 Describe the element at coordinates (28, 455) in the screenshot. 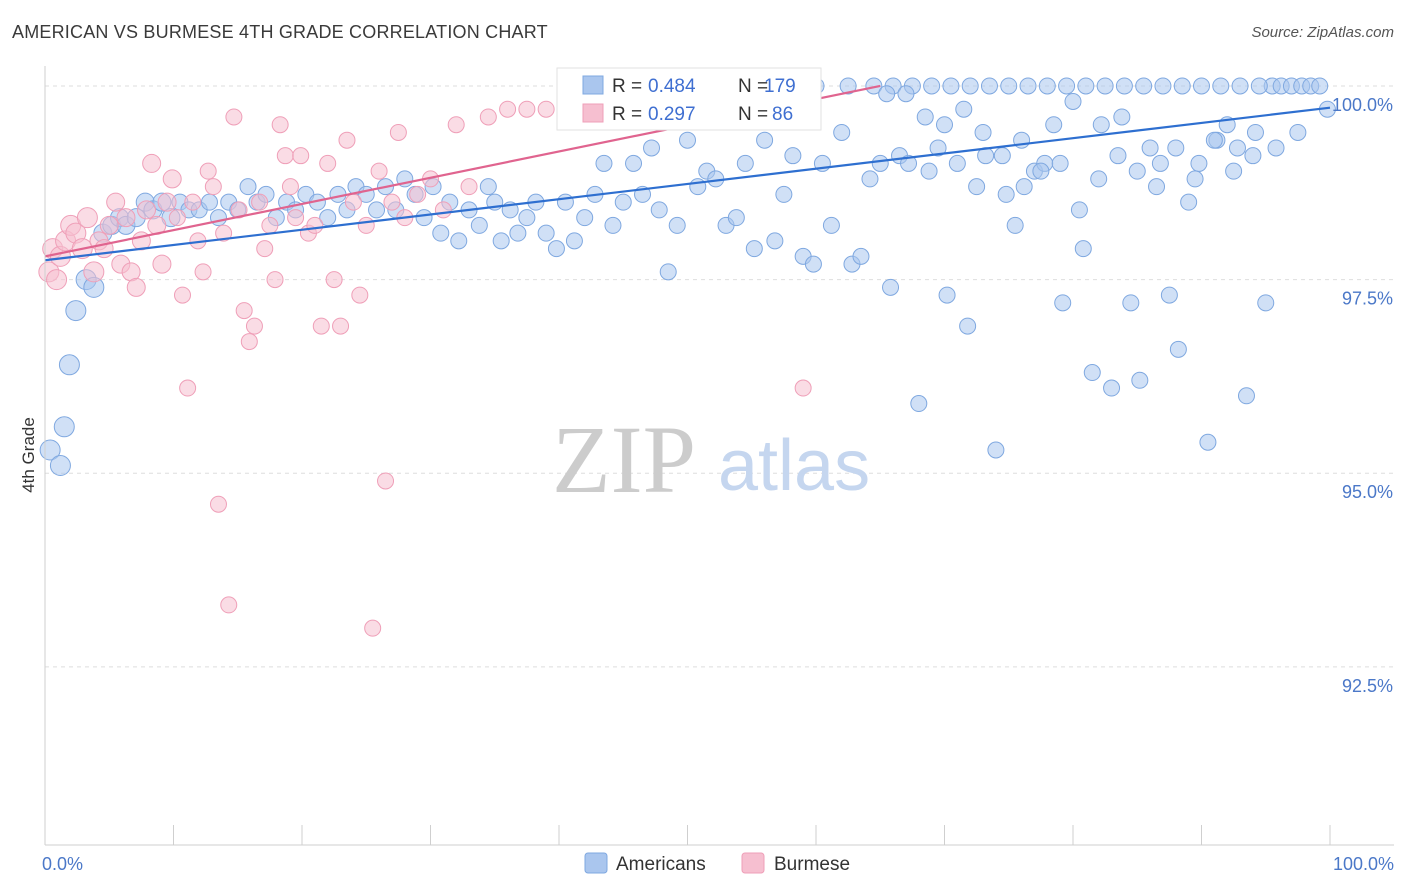

I see `y-axis-title: 4th Grade` at that location.